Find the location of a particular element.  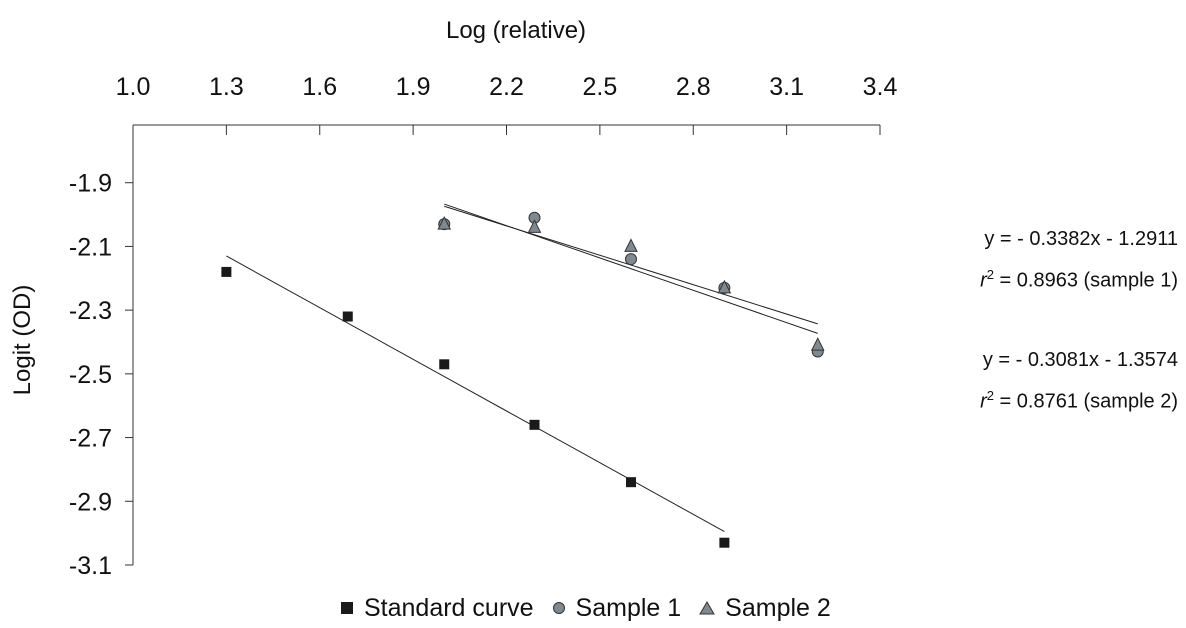

legend-label-sample-1: Sample 1 is located at coordinates (628, 607).